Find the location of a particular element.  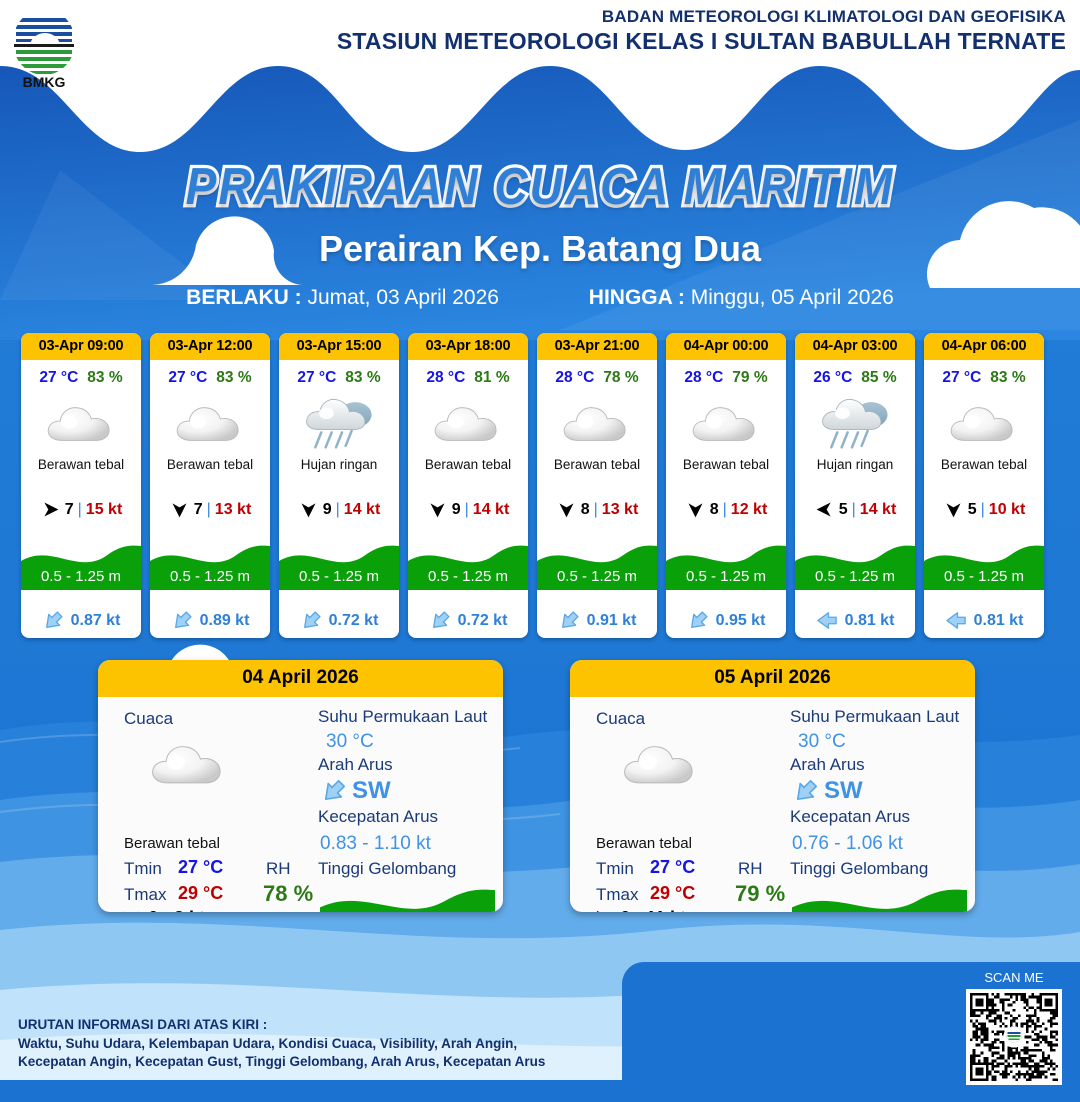

humidity: 81 % is located at coordinates (492, 377).